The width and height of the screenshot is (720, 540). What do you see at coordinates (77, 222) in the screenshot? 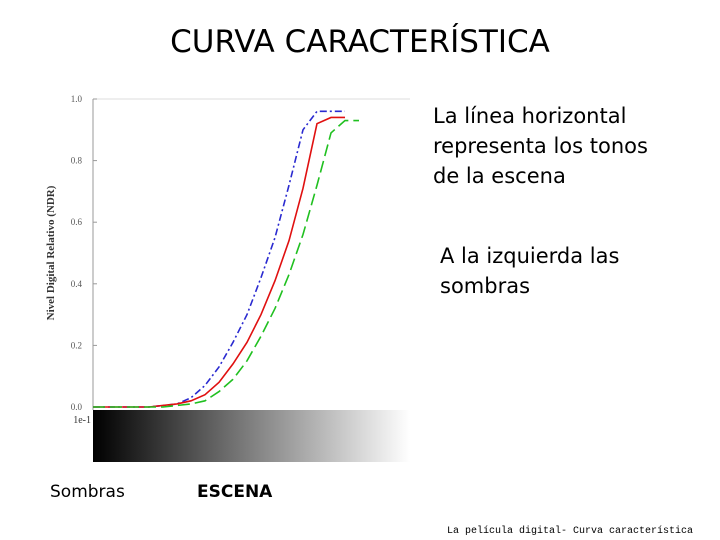
I see `y-tick-label: 0.6` at bounding box center [77, 222].